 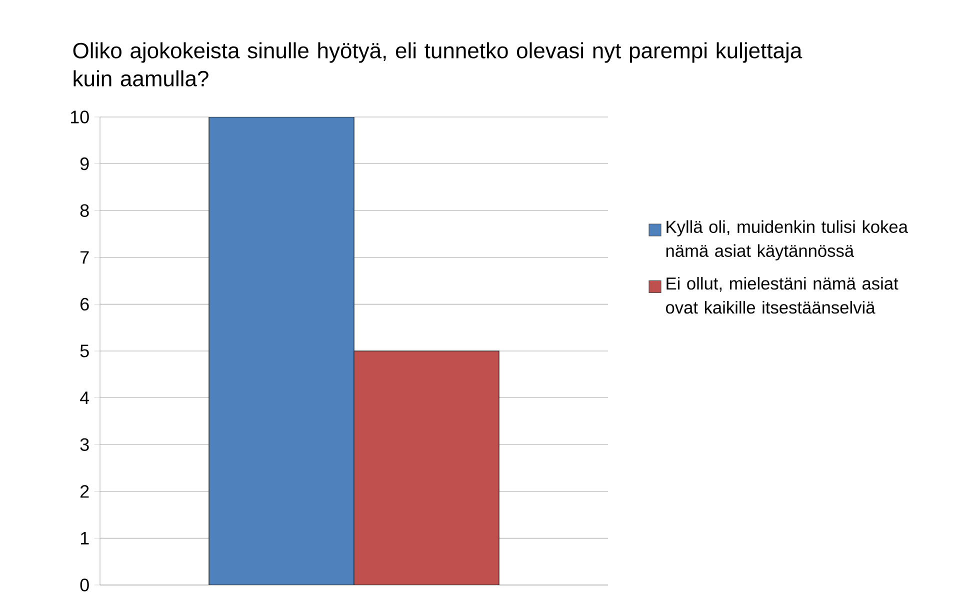 What do you see at coordinates (84, 538) in the screenshot?
I see `y-tick-label: 1` at bounding box center [84, 538].